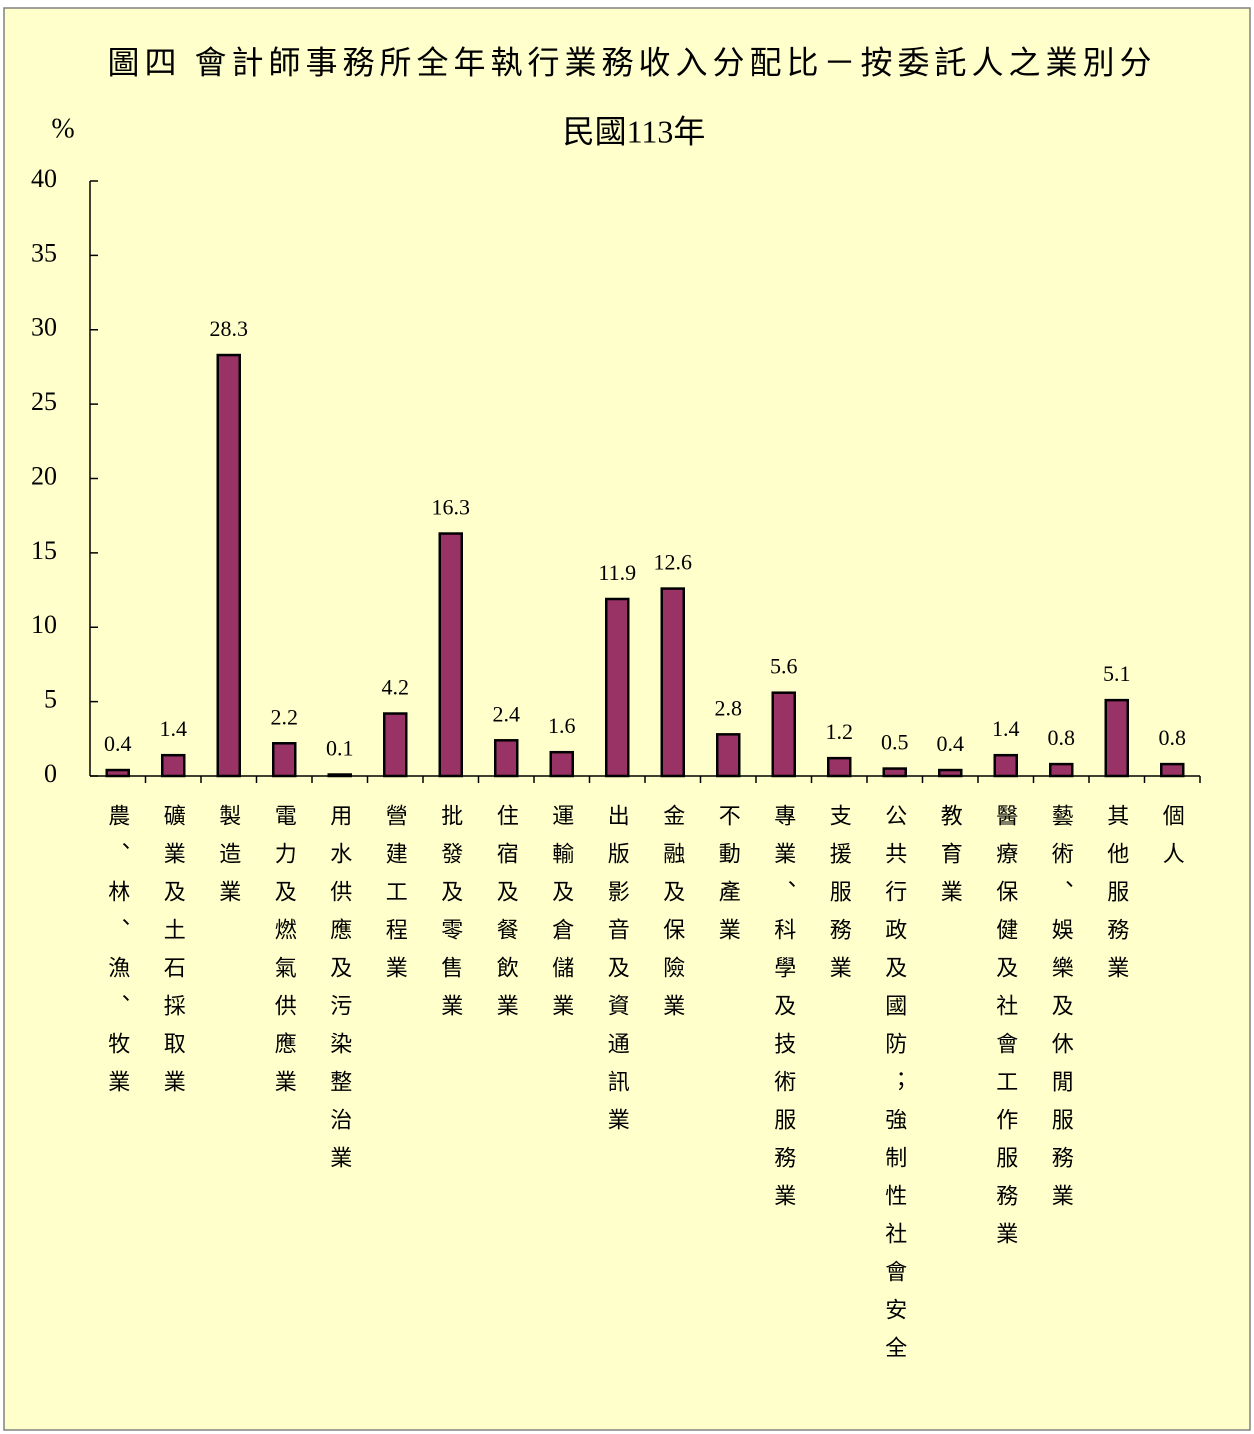 Image resolution: width=1254 pixels, height=1434 pixels. Describe the element at coordinates (44, 252) in the screenshot. I see `y-tick-label: 35` at that location.